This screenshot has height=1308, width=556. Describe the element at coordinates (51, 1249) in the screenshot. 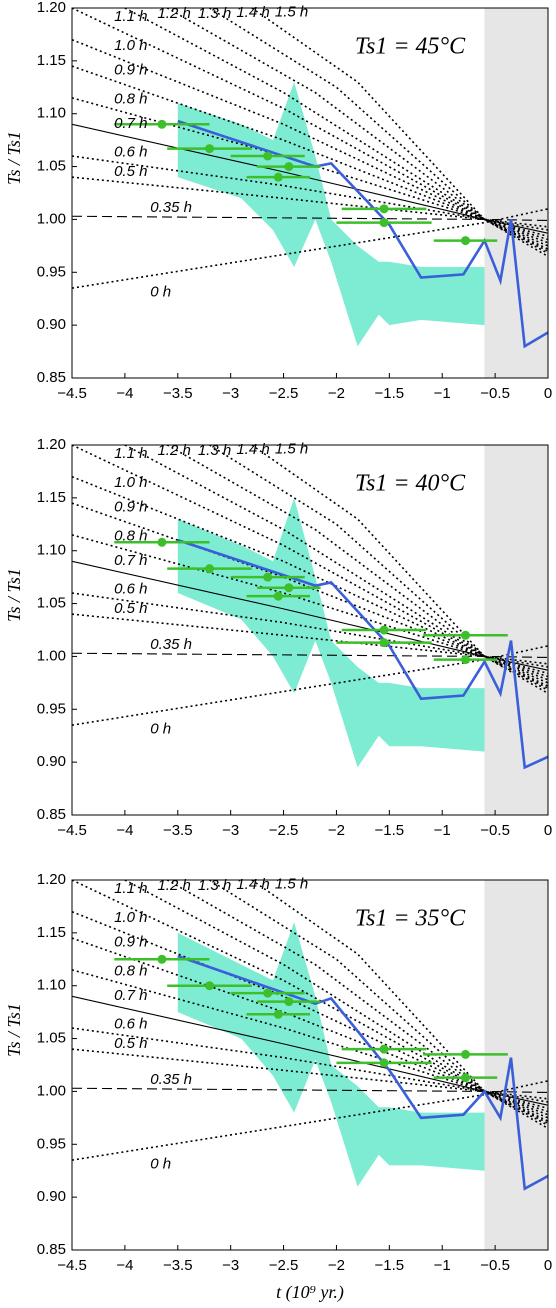

I see `y-tick-label: 0.85` at that location.